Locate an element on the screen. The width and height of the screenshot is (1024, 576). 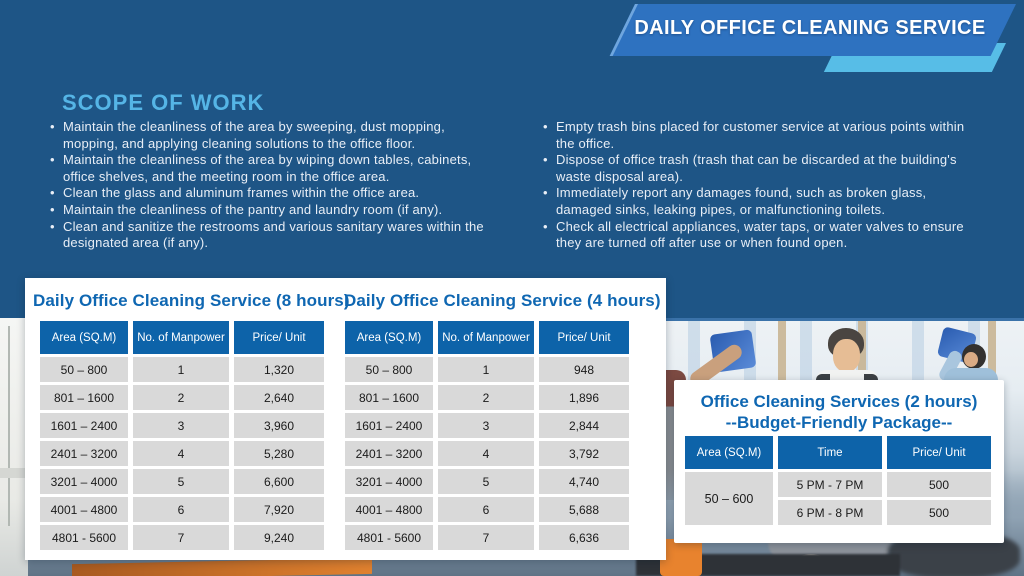
photo-left-wall is located at coordinates (14, 447).